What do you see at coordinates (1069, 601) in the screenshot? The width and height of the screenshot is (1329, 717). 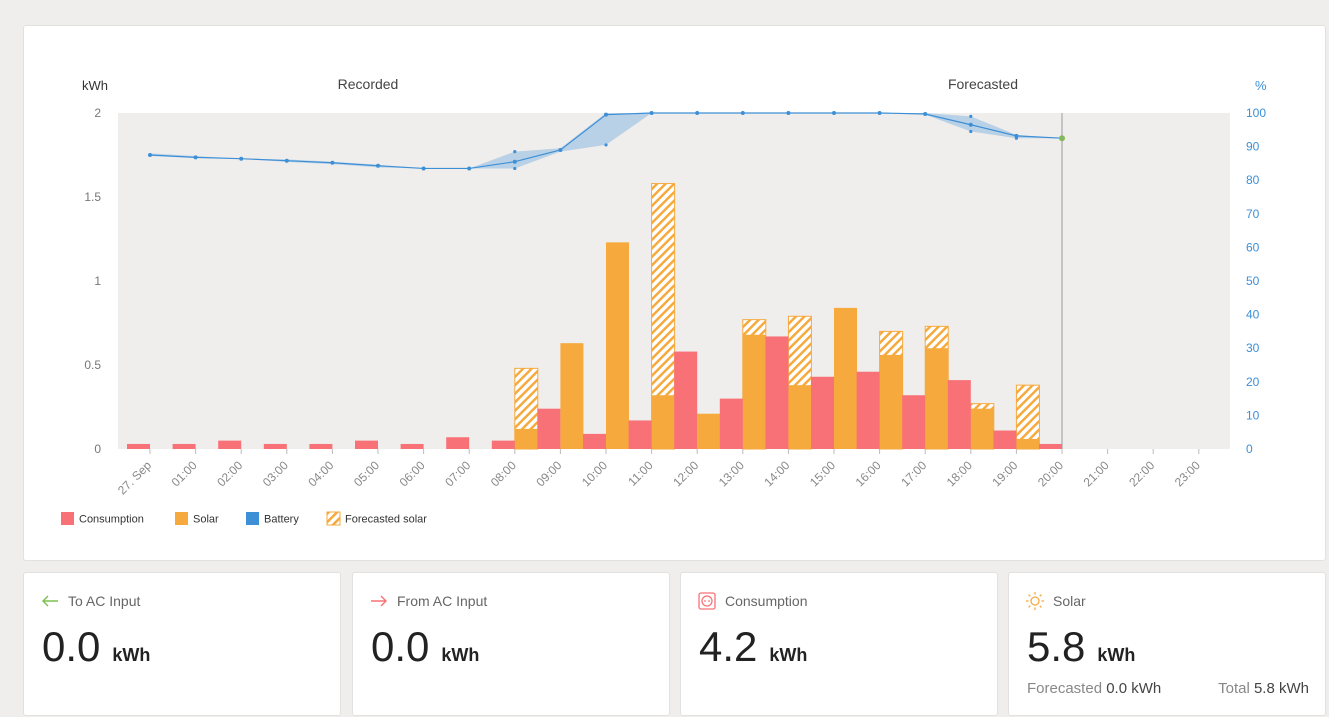 I see `tile-title: Solar` at bounding box center [1069, 601].